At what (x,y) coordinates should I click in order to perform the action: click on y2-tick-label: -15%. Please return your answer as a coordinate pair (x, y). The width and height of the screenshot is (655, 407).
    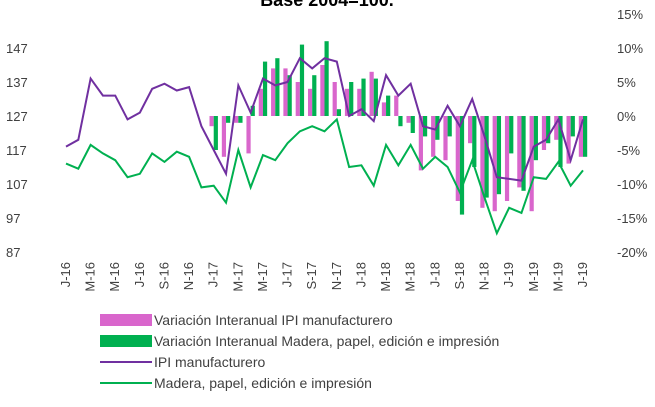
    Looking at the image, I should click on (632, 218).